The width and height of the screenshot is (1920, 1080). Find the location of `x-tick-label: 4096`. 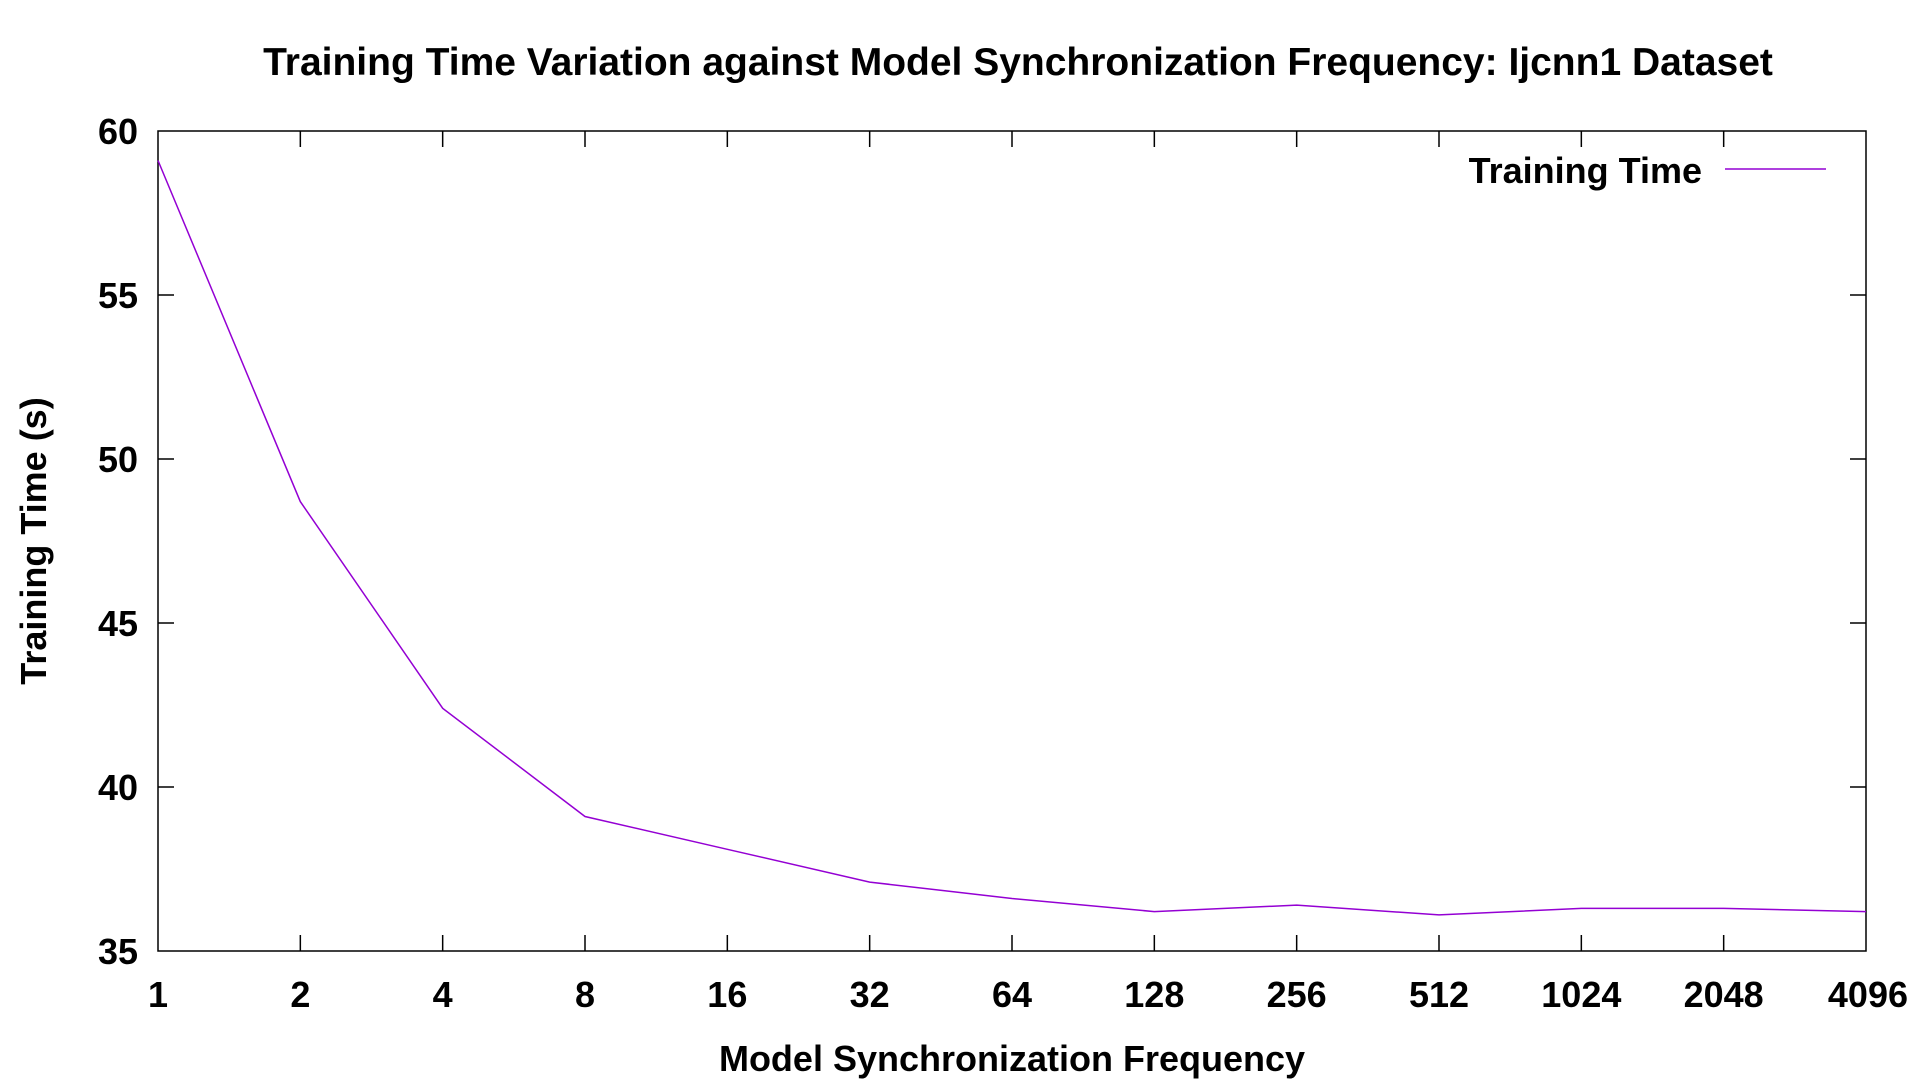

x-tick-label: 4096 is located at coordinates (1868, 994).